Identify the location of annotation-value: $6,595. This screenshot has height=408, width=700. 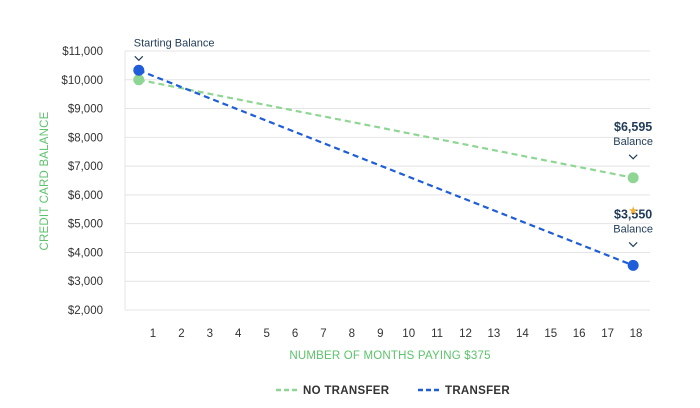
(633, 127).